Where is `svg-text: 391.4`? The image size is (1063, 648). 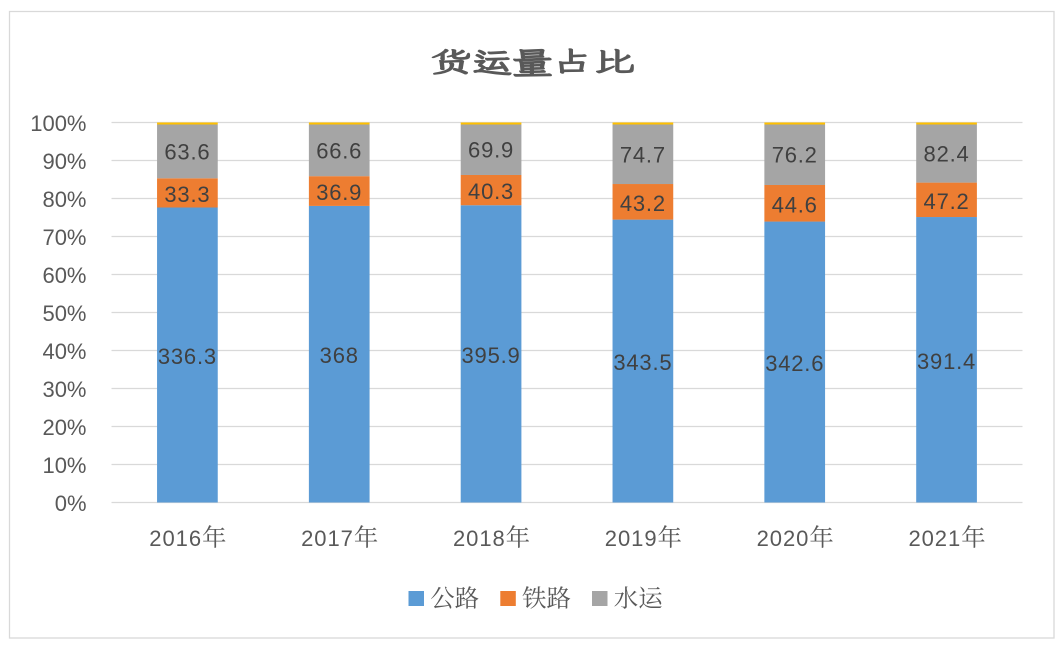
svg-text: 391.4 is located at coordinates (946, 361).